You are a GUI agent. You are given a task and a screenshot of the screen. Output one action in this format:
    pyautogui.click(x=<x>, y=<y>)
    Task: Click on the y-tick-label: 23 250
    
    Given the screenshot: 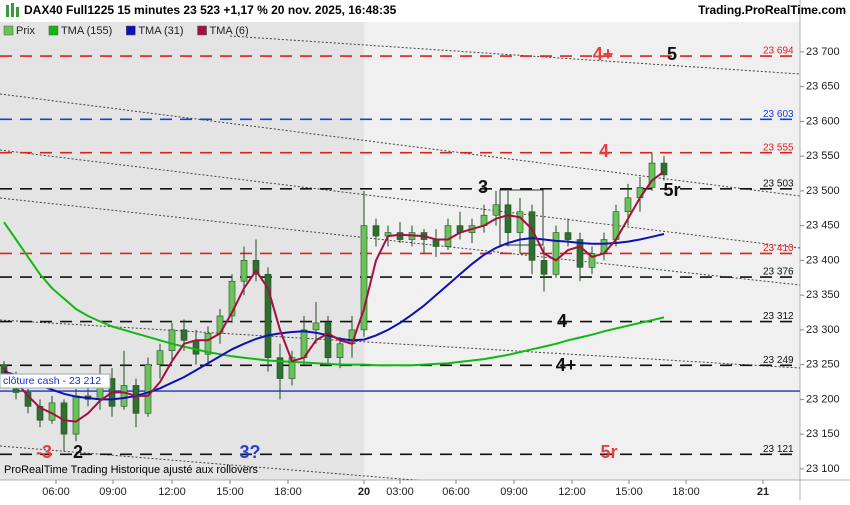 What is the action you would take?
    pyautogui.click(x=823, y=365)
    